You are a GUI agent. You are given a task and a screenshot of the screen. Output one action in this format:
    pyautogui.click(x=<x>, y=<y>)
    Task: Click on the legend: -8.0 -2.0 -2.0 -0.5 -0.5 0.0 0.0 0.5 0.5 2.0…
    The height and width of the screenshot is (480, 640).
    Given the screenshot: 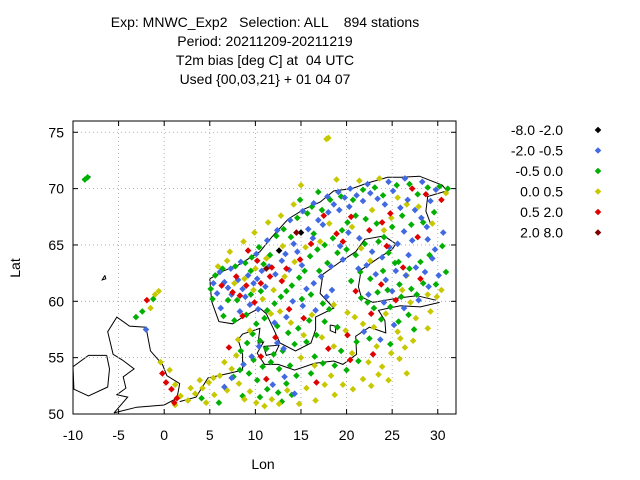 What is the action you would take?
    pyautogui.click(x=556, y=181)
    